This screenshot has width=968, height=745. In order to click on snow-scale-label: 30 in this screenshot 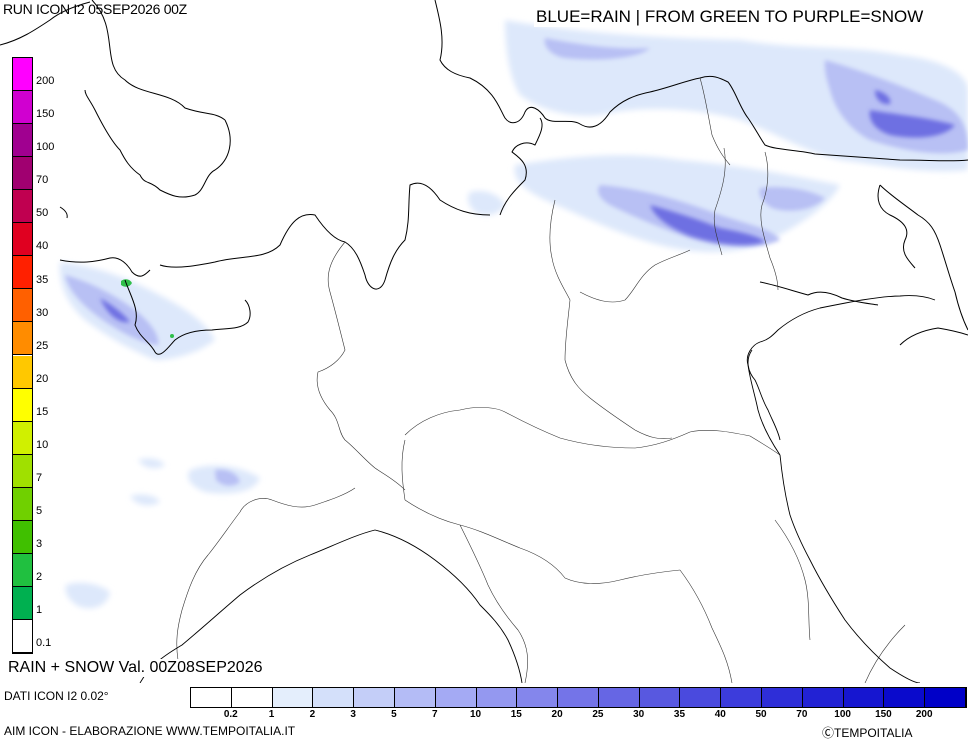, I will do `click(42, 312)`.